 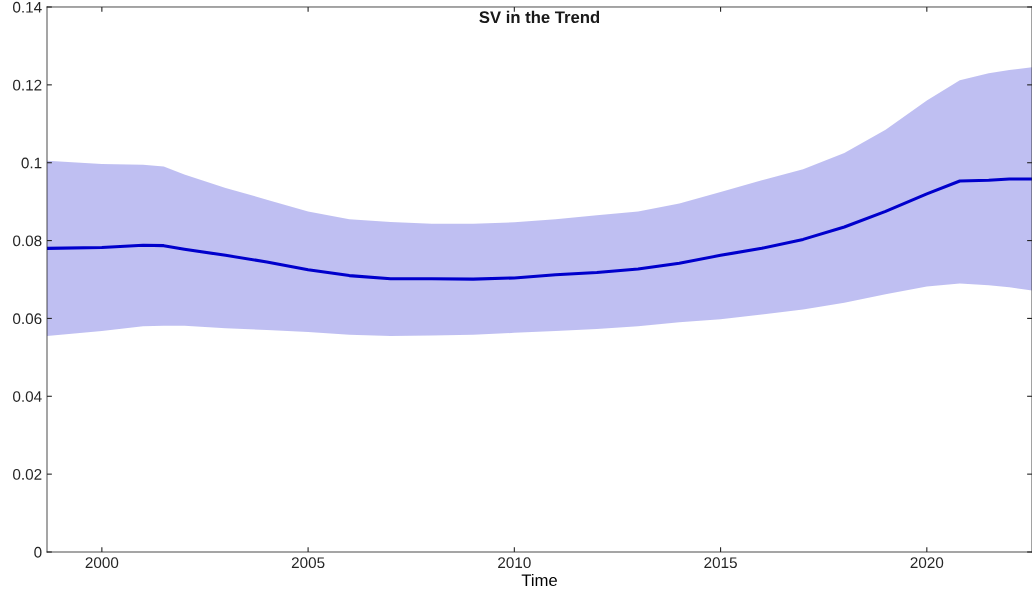 What do you see at coordinates (308, 563) in the screenshot?
I see `x-tick-label: 2005` at bounding box center [308, 563].